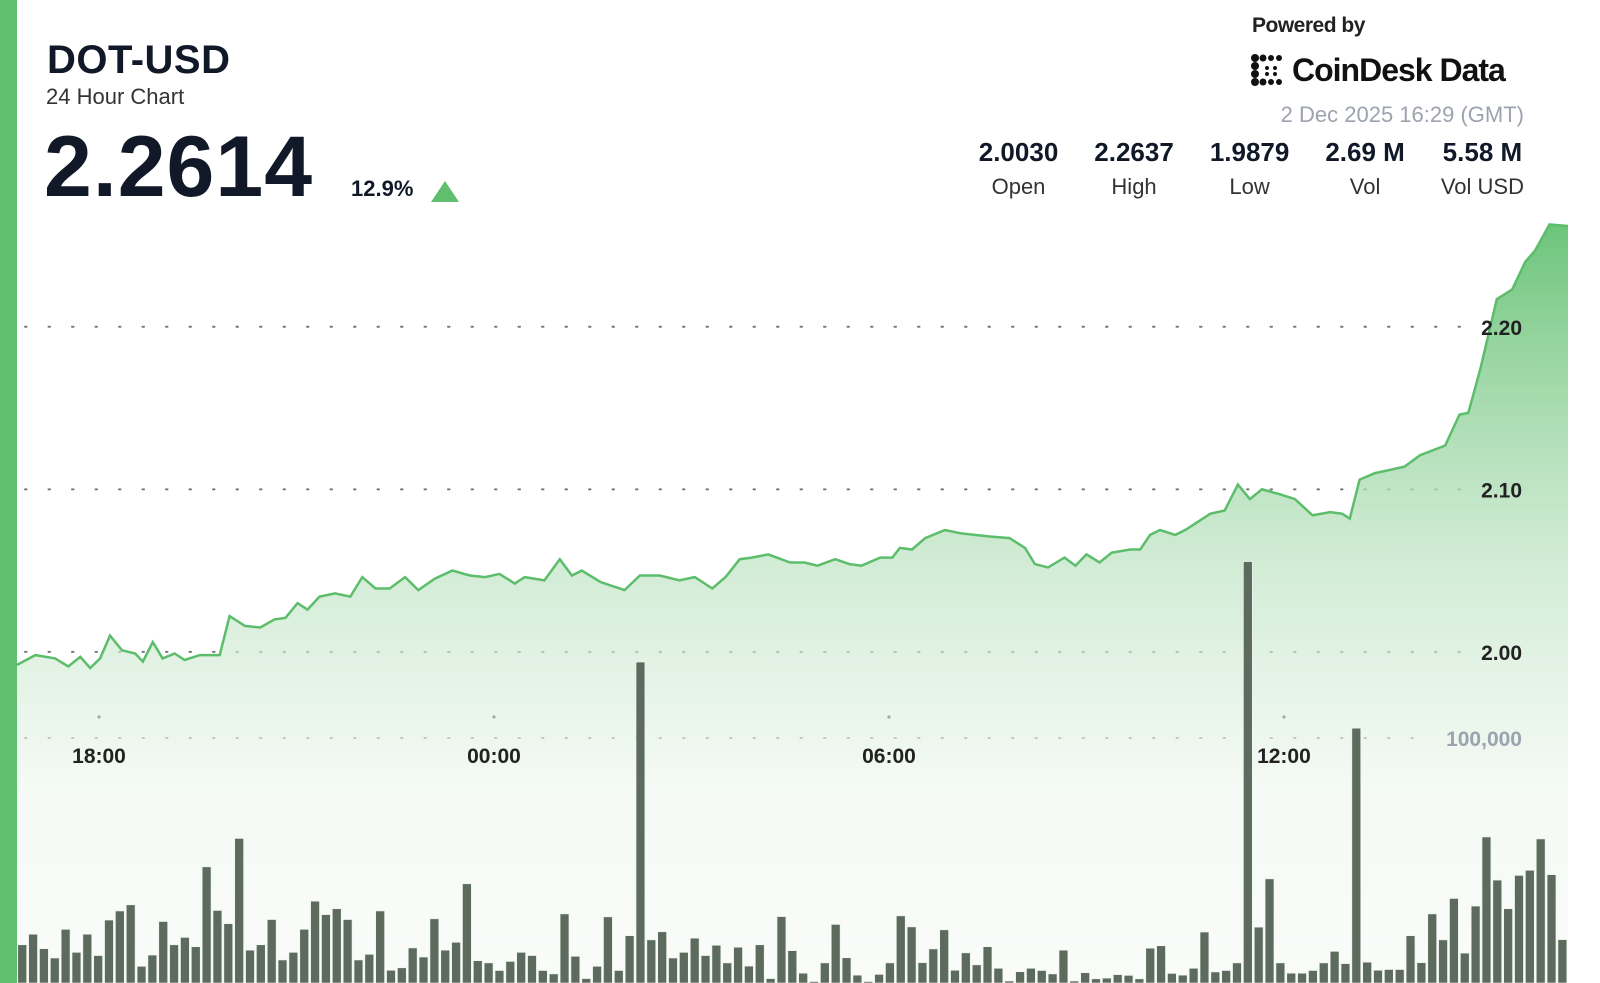  I want to click on stat-label: Open, so click(1018, 186).